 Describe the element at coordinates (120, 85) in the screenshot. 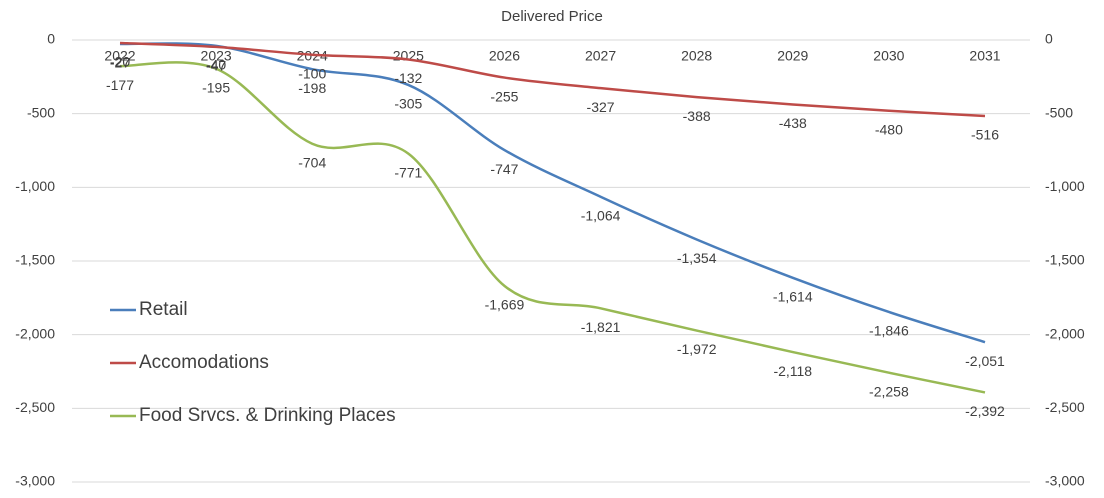

I see `data-label: -177` at that location.